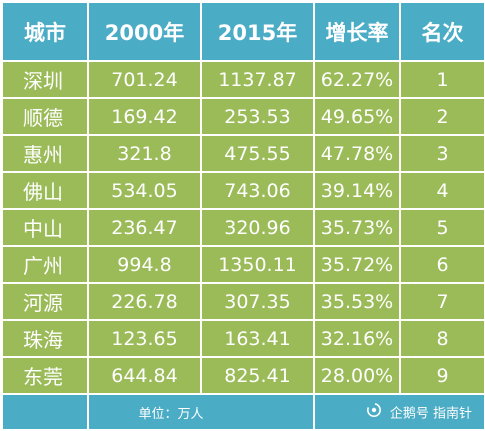 Image resolution: width=485 pixels, height=431 pixels. What do you see at coordinates (442, 375) in the screenshot?
I see `rank-cell: 9` at bounding box center [442, 375].